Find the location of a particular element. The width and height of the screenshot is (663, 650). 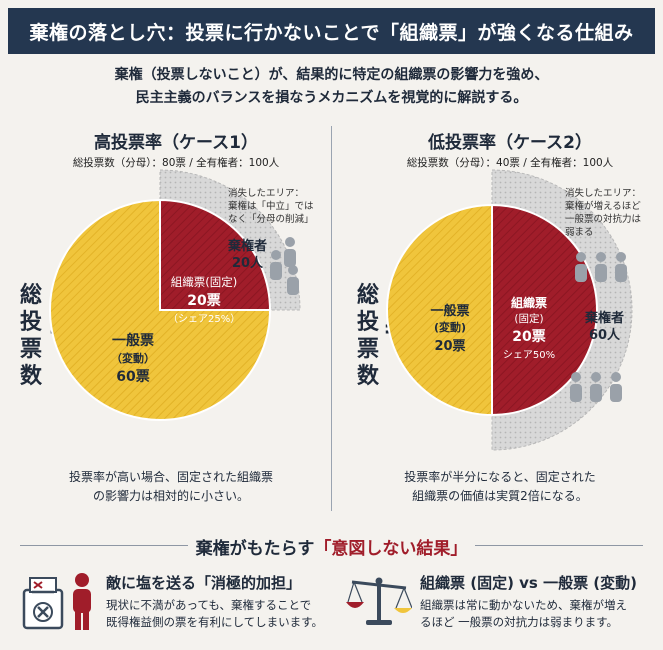

bottom-left-title: 敵に塩を送る「消極的加担」 is located at coordinates (204, 583).